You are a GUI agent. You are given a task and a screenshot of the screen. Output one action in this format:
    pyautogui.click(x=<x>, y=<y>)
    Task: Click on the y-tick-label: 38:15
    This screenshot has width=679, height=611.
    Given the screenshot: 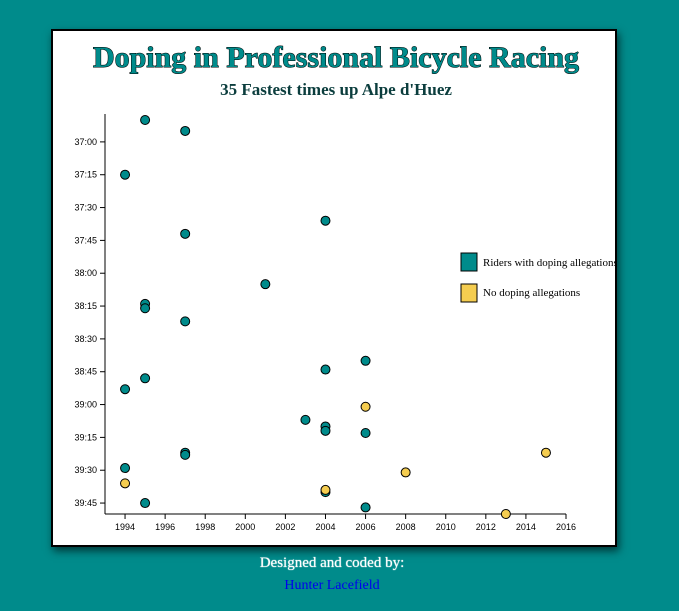 What is the action you would take?
    pyautogui.click(x=85, y=306)
    